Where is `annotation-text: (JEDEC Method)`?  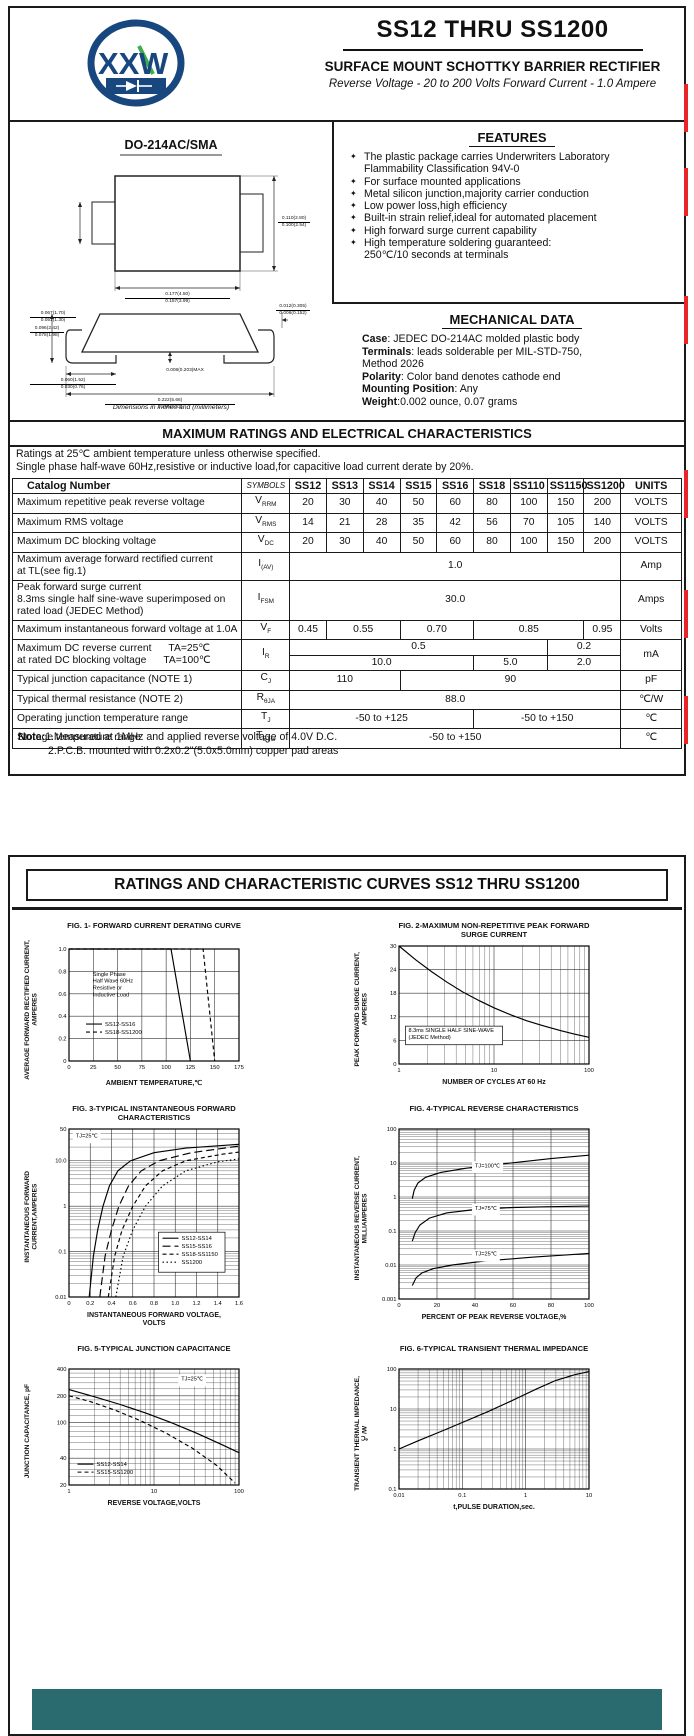 annotation-text: (JEDEC Method) is located at coordinates (430, 1038).